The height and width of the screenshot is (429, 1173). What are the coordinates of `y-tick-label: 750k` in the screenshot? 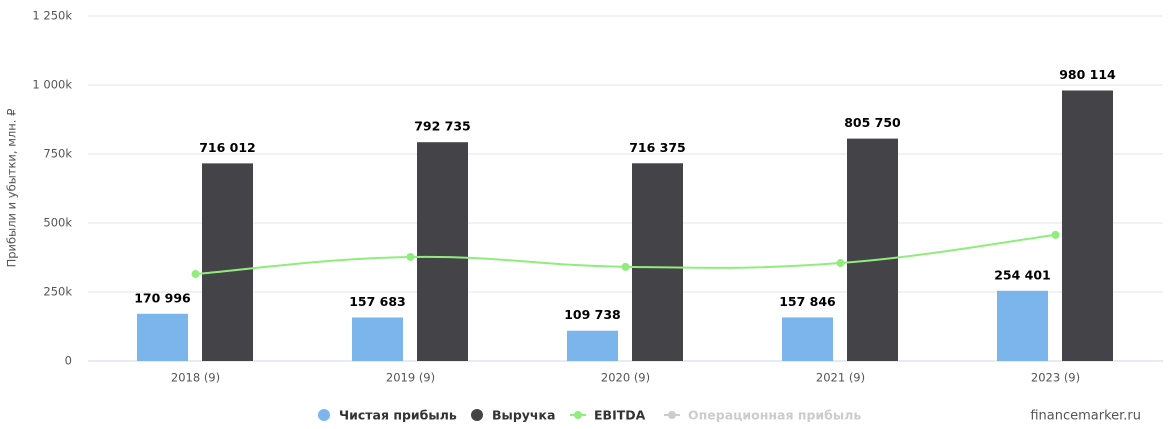 It's located at (57, 154).